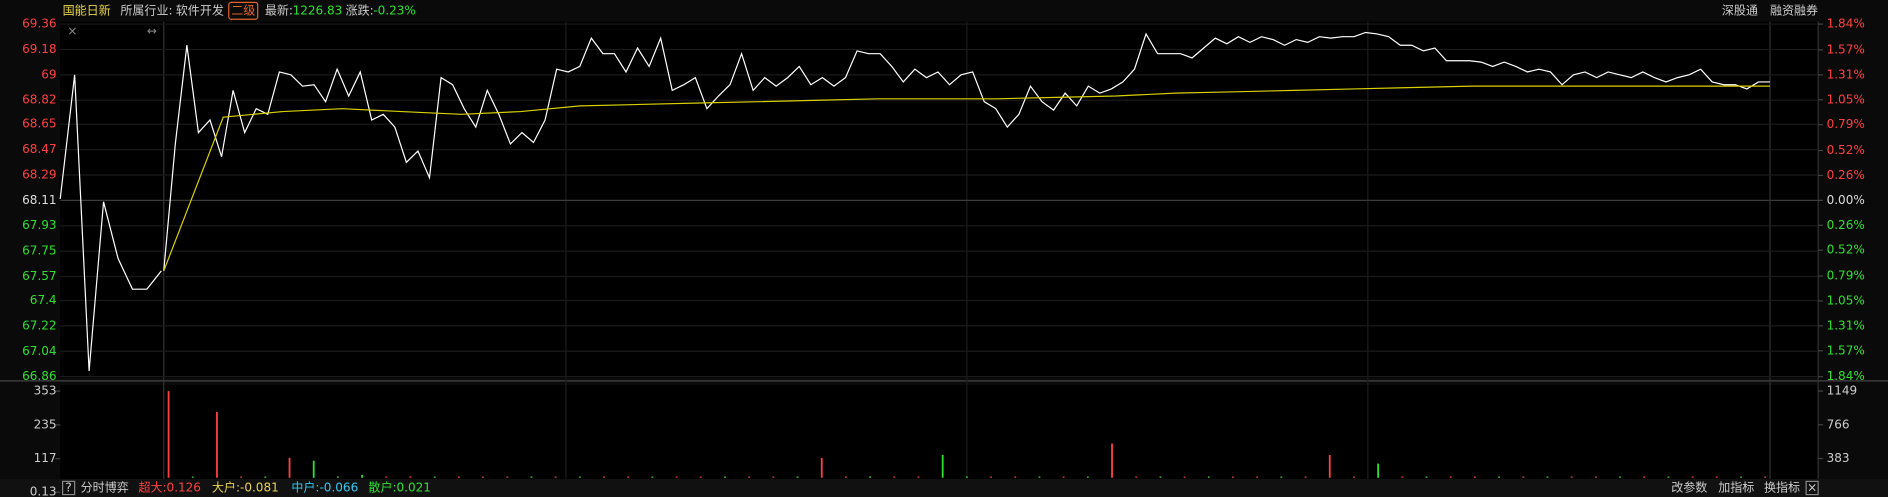 Image resolution: width=1888 pixels, height=497 pixels. I want to click on y2-tick-label: 1.57%, so click(1846, 350).